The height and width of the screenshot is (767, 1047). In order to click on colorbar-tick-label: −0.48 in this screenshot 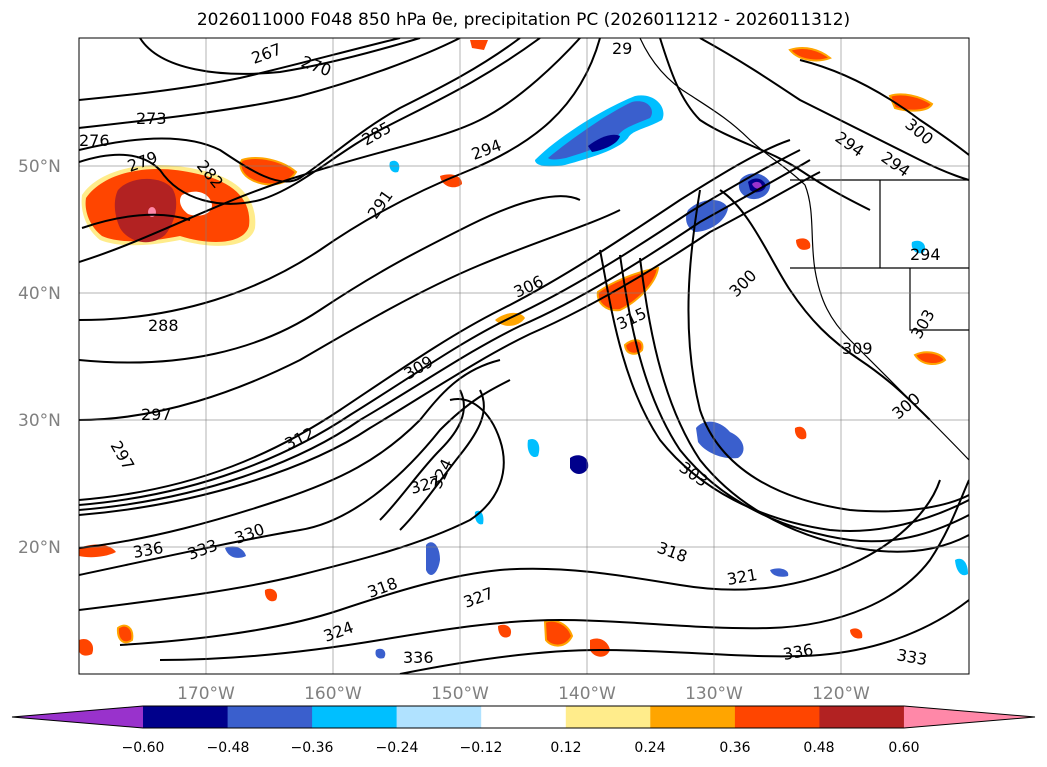, I will do `click(228, 748)`.